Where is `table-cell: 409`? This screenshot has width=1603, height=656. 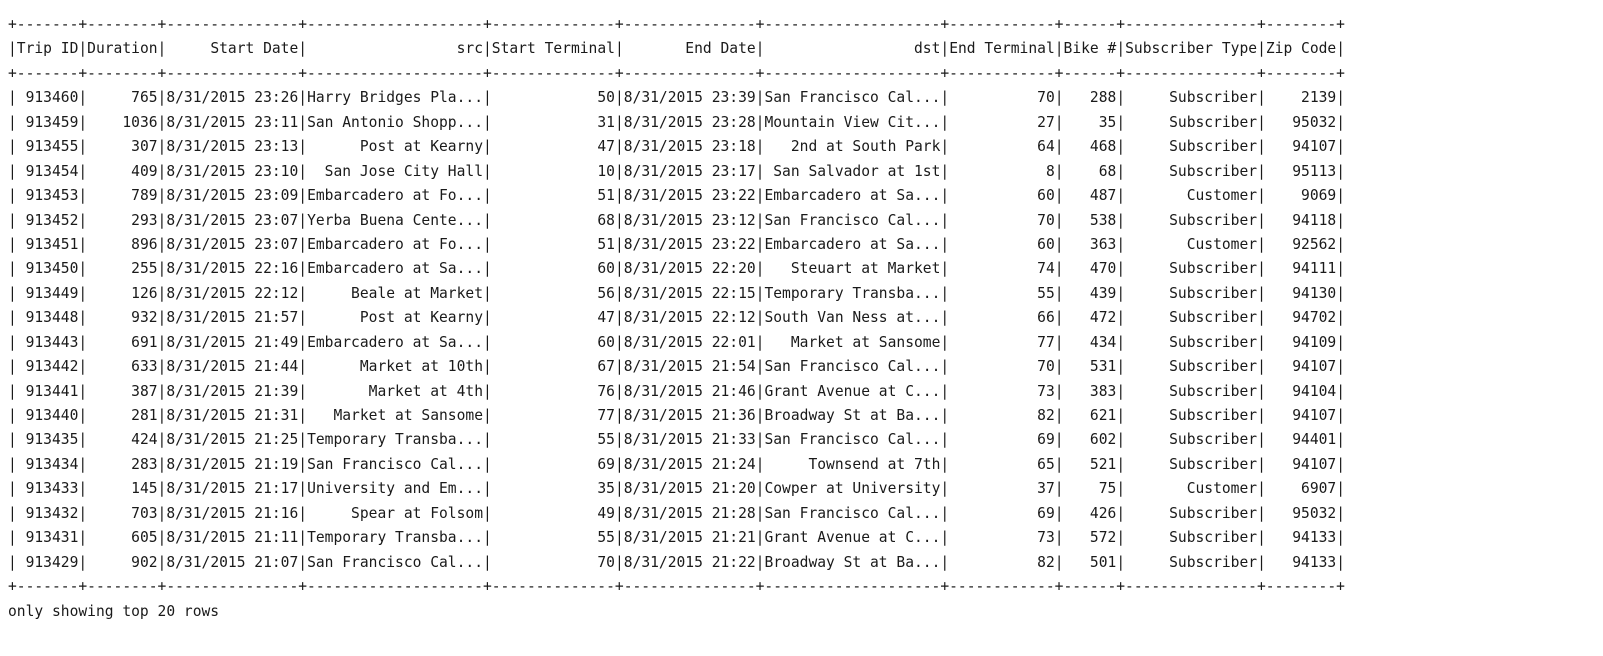
table-cell: 409 is located at coordinates (122, 171).